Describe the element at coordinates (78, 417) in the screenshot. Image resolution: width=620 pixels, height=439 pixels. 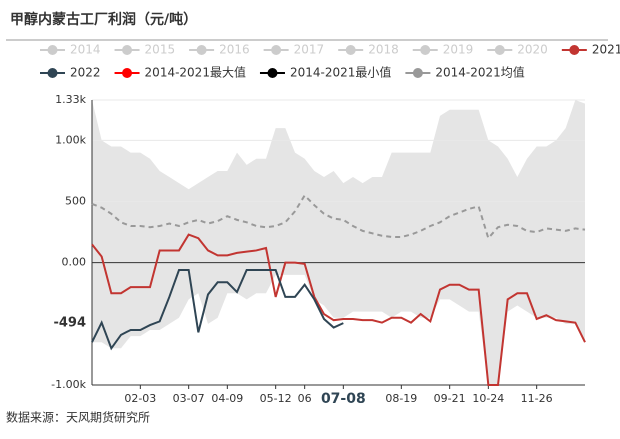
I see `source: 数据来源：天风期货研究所` at that location.